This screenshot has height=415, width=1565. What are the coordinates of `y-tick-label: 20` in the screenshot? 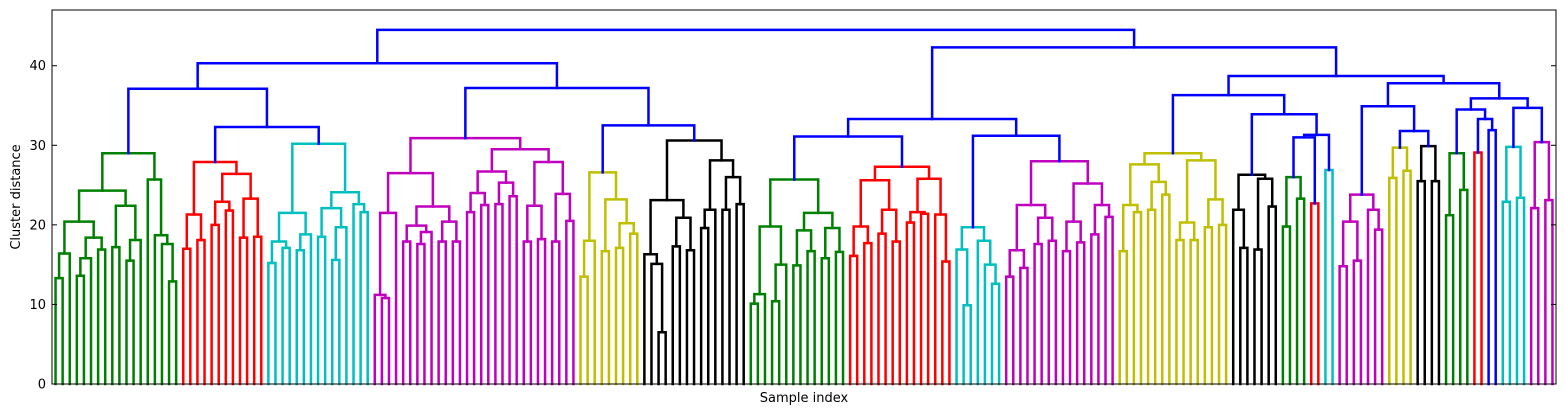 It's located at (37, 225).